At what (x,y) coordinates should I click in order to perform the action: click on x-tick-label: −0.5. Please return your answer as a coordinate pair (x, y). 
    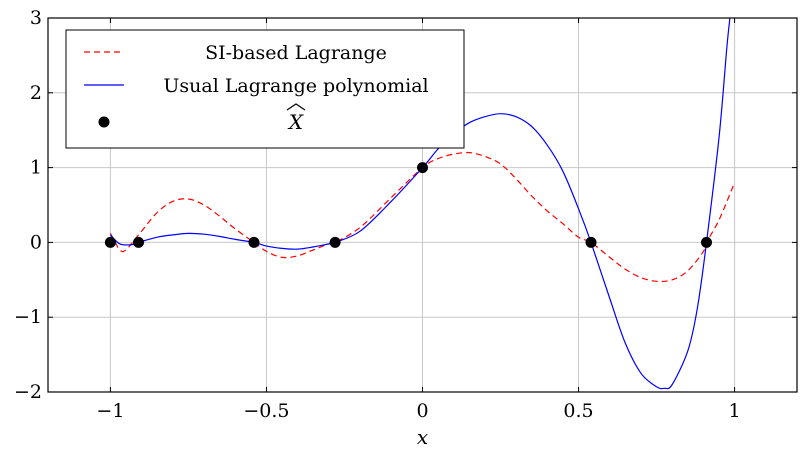
    Looking at the image, I should click on (266, 411).